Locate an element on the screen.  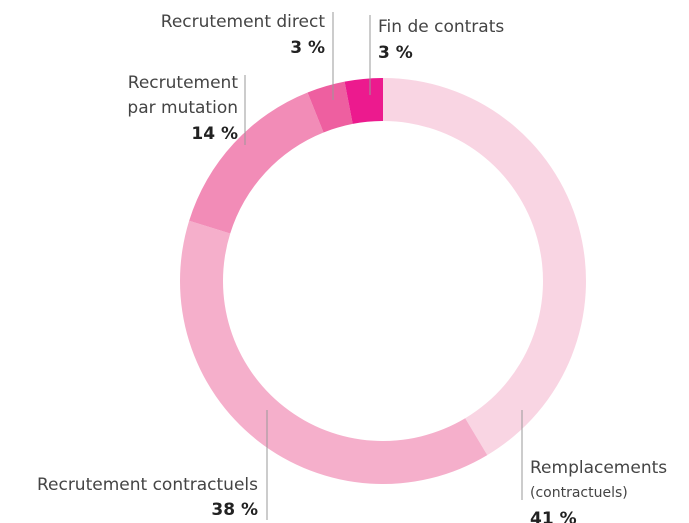
category-note: (contractuels) is located at coordinates (579, 493).